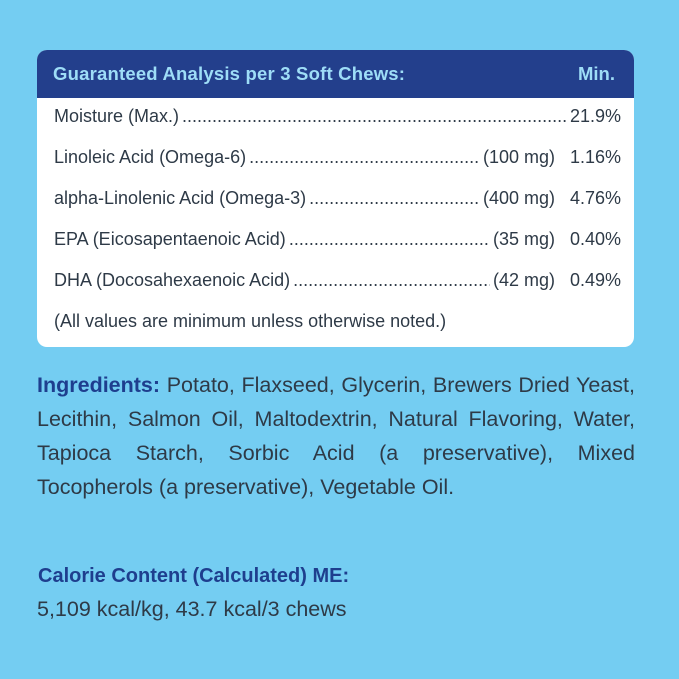 This screenshot has width=679, height=679. What do you see at coordinates (518, 198) in the screenshot?
I see `analysis-row-amount: (400 mg)` at bounding box center [518, 198].